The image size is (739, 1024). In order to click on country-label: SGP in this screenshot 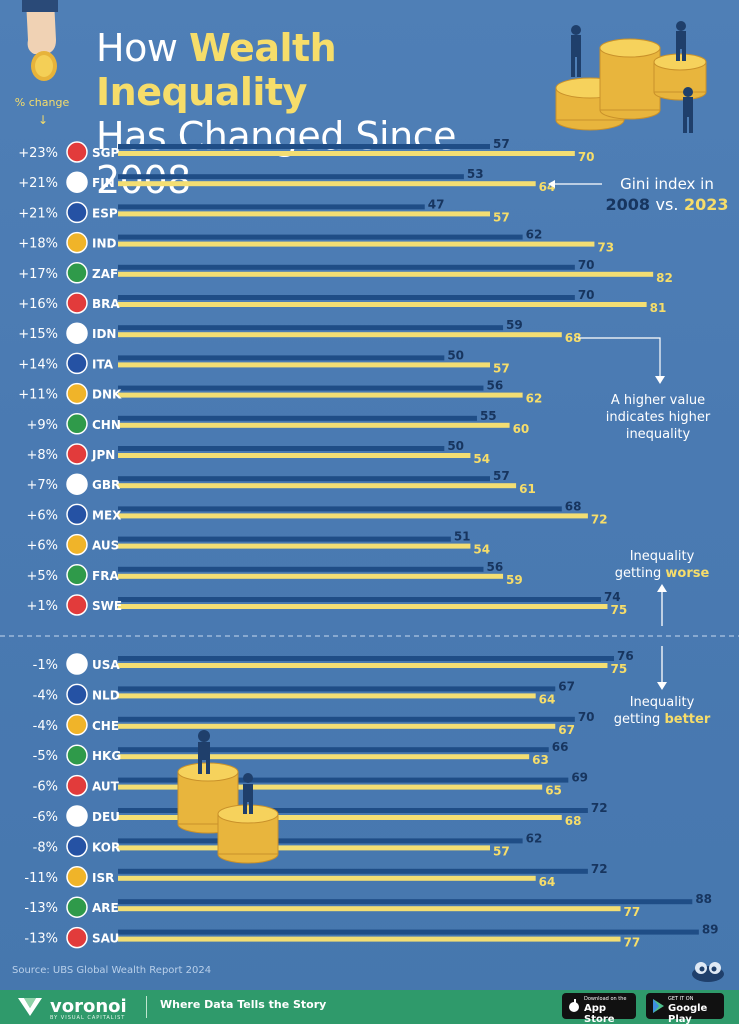, I will do `click(105, 153)`.